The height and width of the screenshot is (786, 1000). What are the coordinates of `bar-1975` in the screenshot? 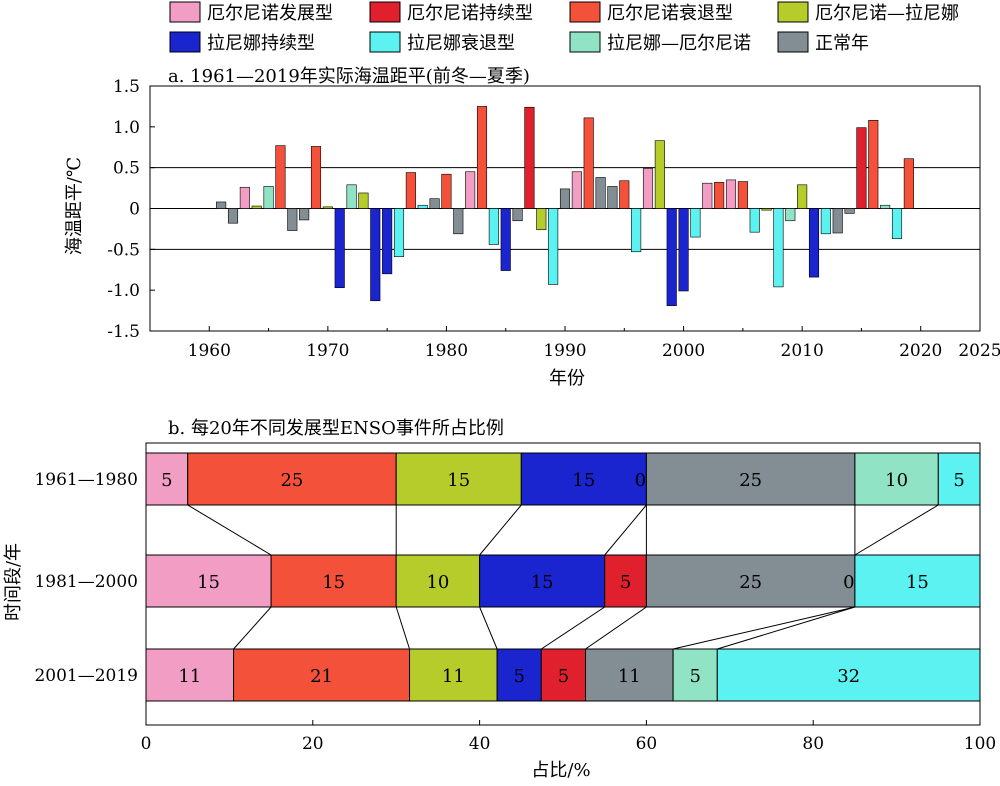 It's located at (387, 241).